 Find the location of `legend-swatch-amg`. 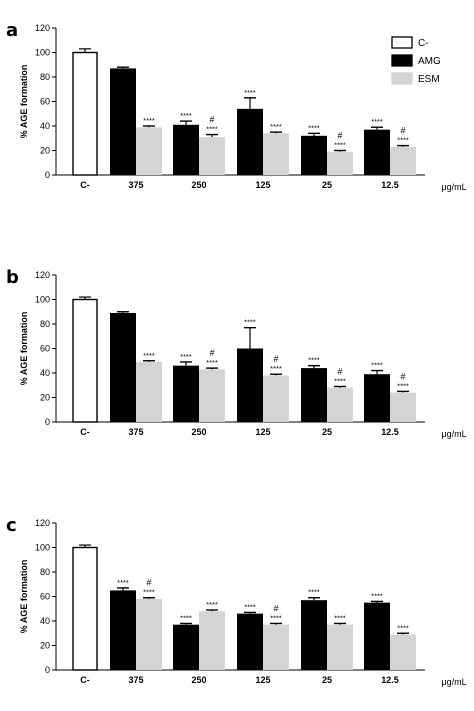

legend-swatch-amg is located at coordinates (402, 60).